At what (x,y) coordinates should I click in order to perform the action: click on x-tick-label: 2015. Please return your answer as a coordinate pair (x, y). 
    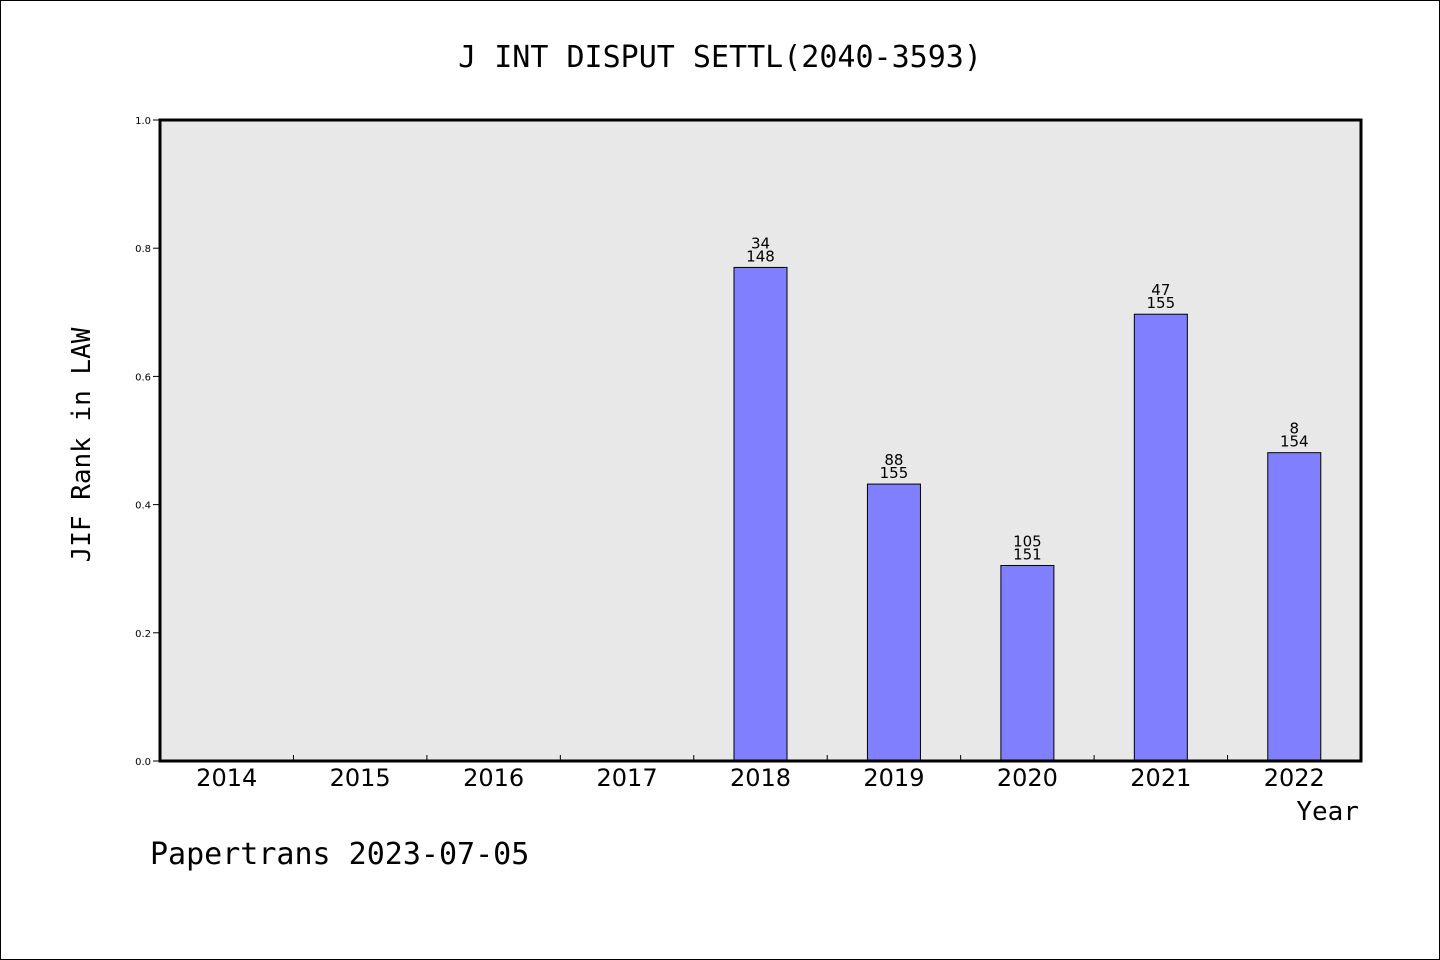
    Looking at the image, I should click on (360, 778).